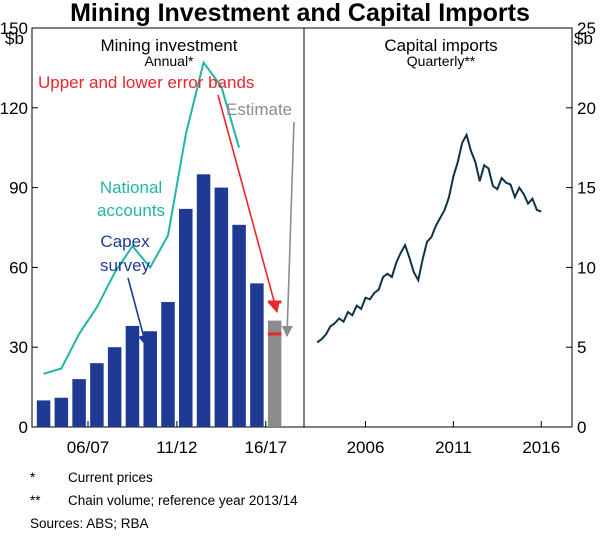 The width and height of the screenshot is (600, 536). I want to click on capex-survey-label-line2: survey, so click(125, 265).